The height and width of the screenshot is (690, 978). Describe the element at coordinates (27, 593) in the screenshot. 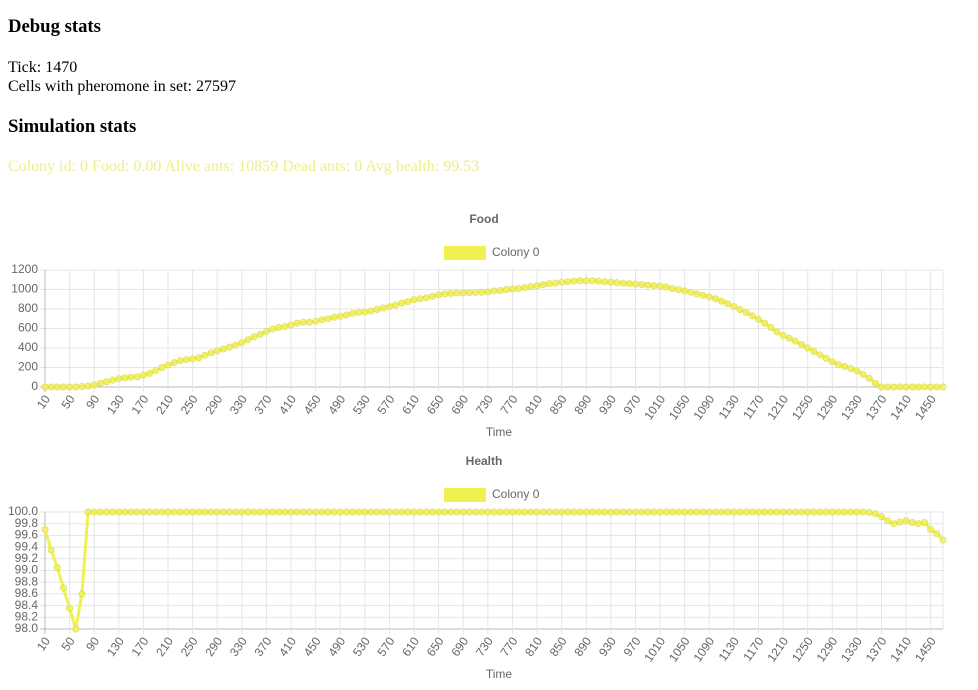

I see `y-tick-label: 98.6` at that location.